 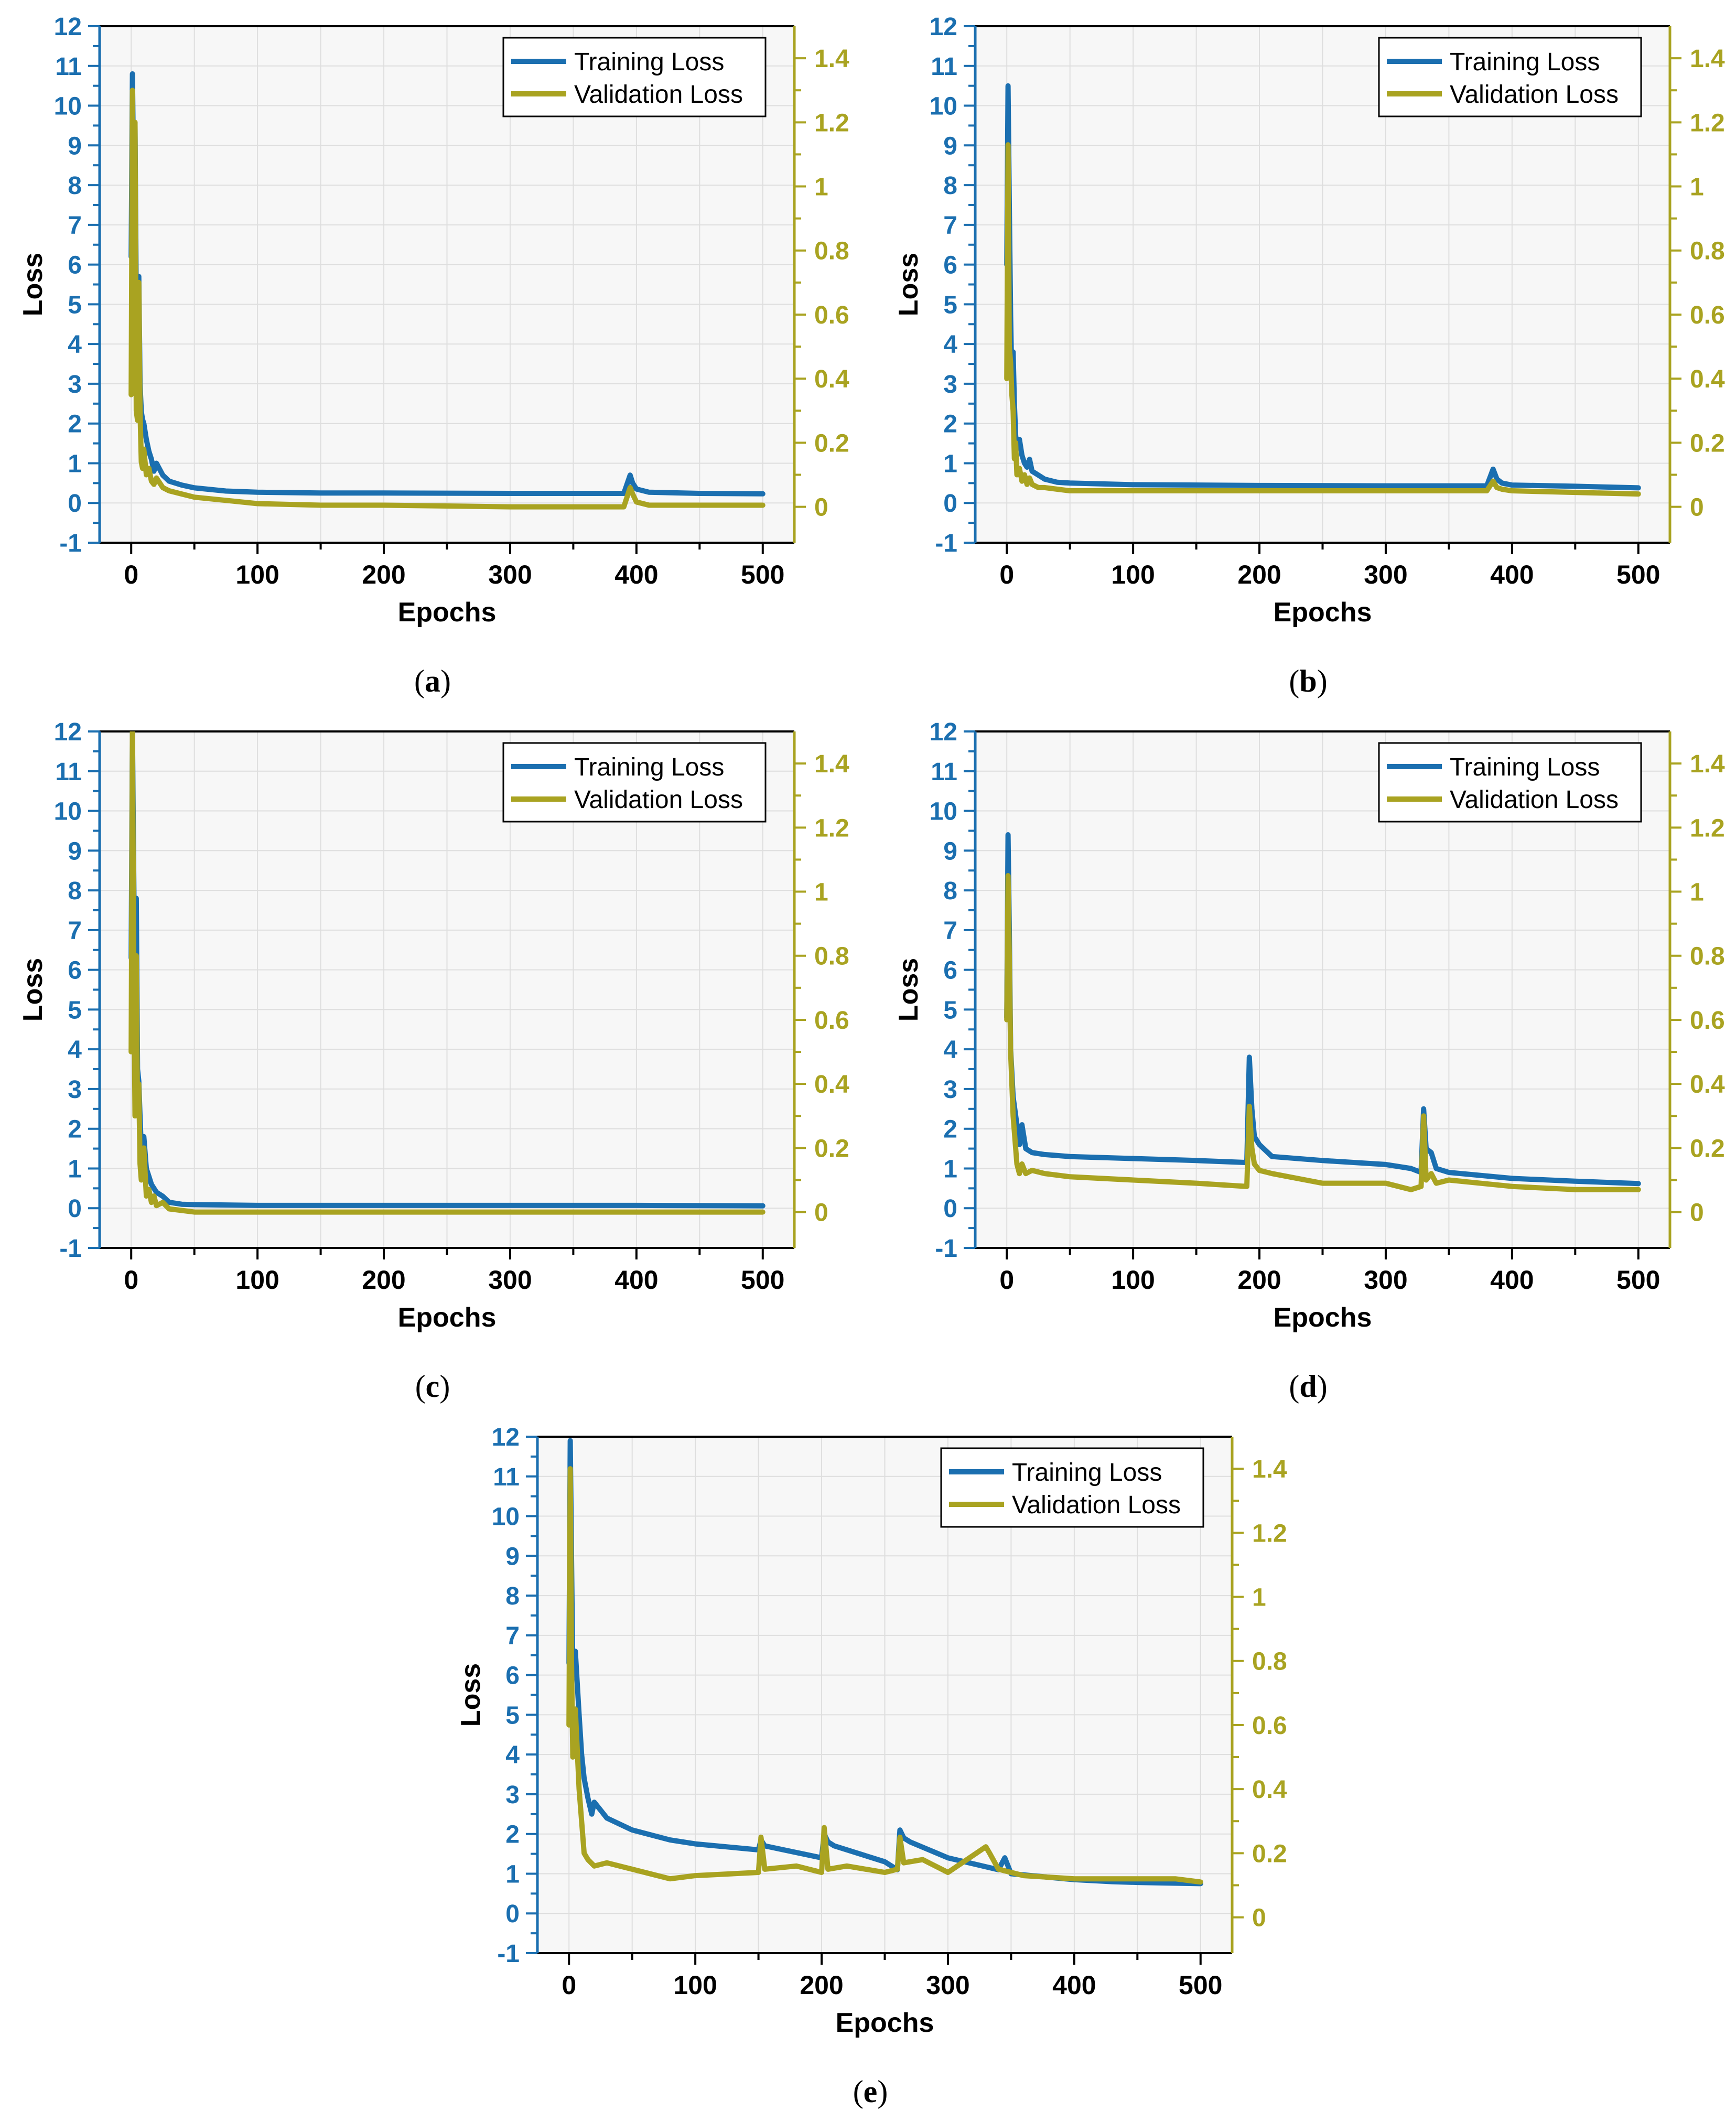 What do you see at coordinates (950, 305) in the screenshot?
I see `y-tick-label: 5` at bounding box center [950, 305].